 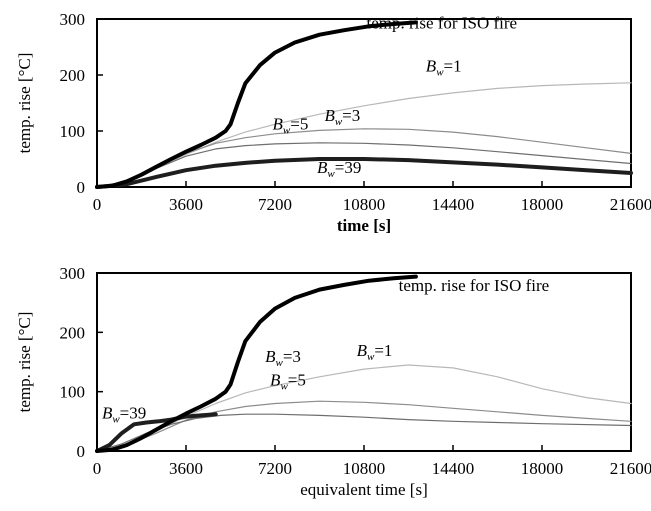 I want to click on x-axis-label: time [s], so click(x=364, y=225).